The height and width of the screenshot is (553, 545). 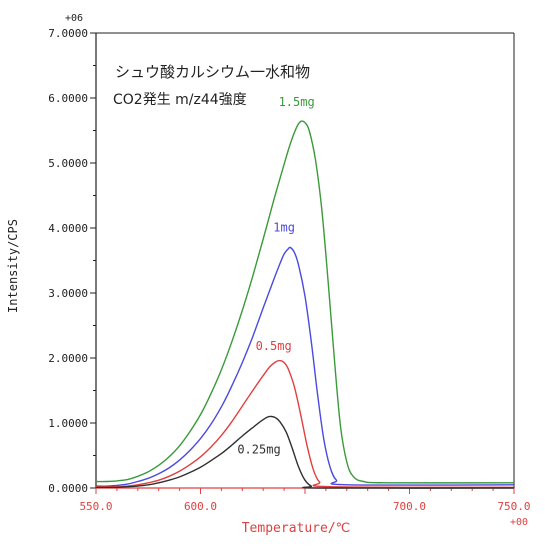 I want to click on x-tick-label: 550.0, so click(x=95, y=506).